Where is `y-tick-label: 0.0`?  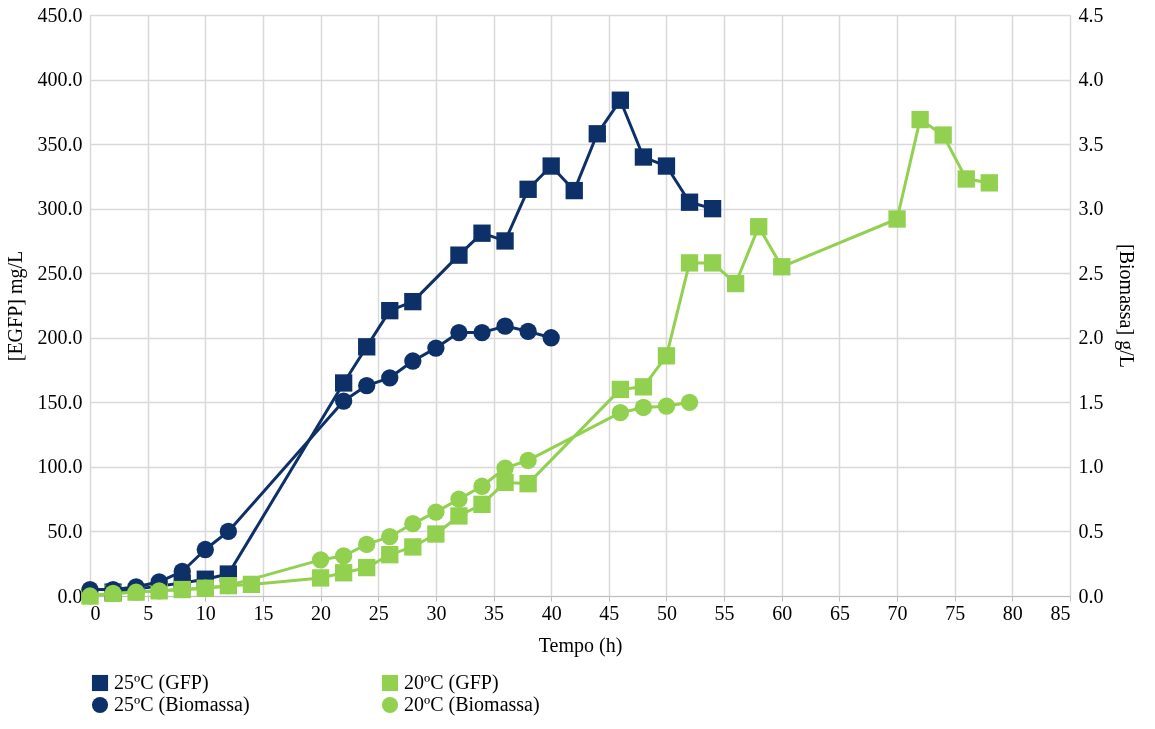
y-tick-label: 0.0 is located at coordinates (70, 595).